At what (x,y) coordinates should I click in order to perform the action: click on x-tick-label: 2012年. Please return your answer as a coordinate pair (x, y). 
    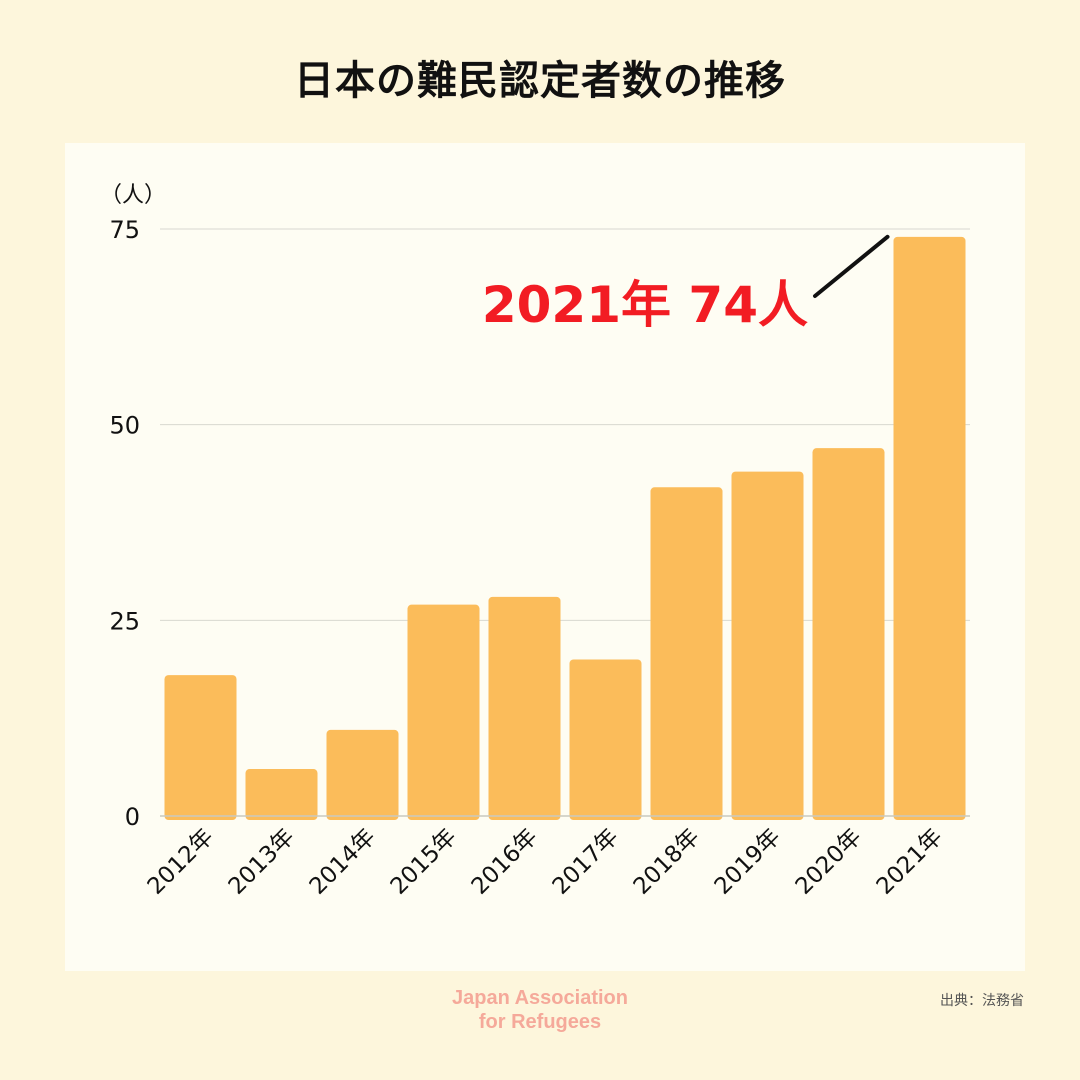
    Looking at the image, I should click on (181, 862).